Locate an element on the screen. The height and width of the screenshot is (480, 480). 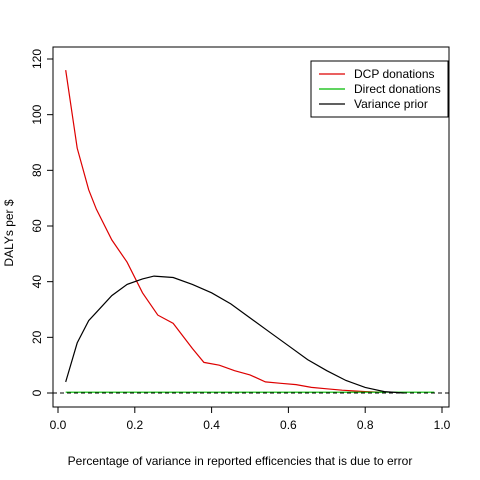
y-tick-label: 0 is located at coordinates (37, 392).